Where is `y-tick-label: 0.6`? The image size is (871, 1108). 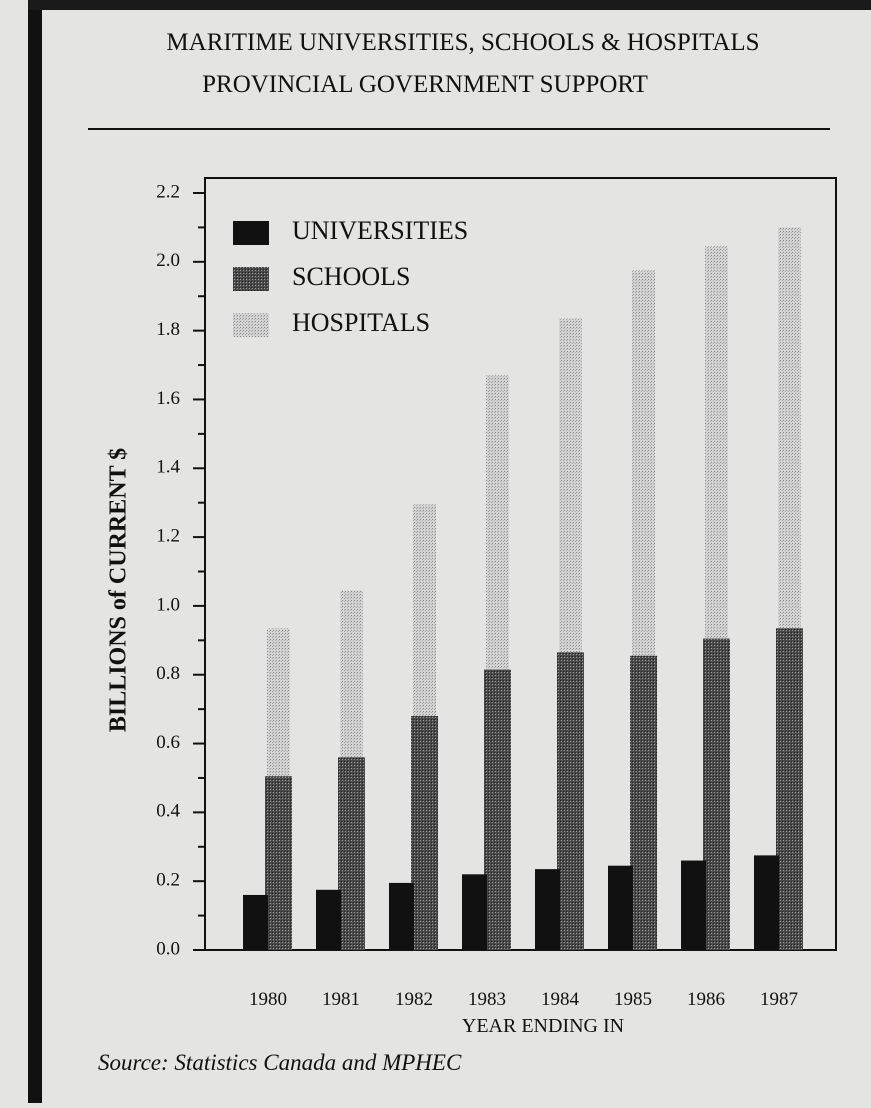
y-tick-label: 0.6 is located at coordinates (168, 742).